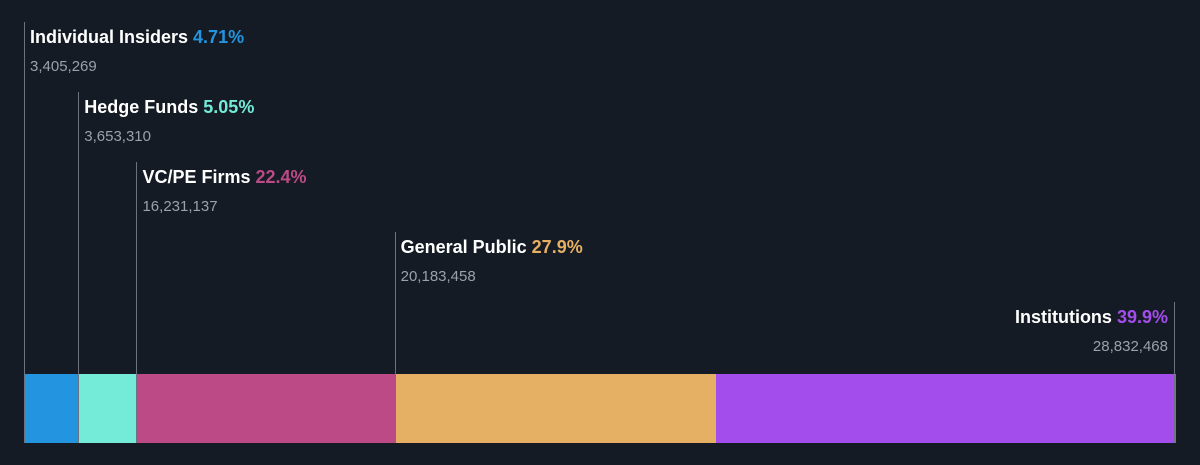  I want to click on bar-segment-institutions, so click(946, 408).